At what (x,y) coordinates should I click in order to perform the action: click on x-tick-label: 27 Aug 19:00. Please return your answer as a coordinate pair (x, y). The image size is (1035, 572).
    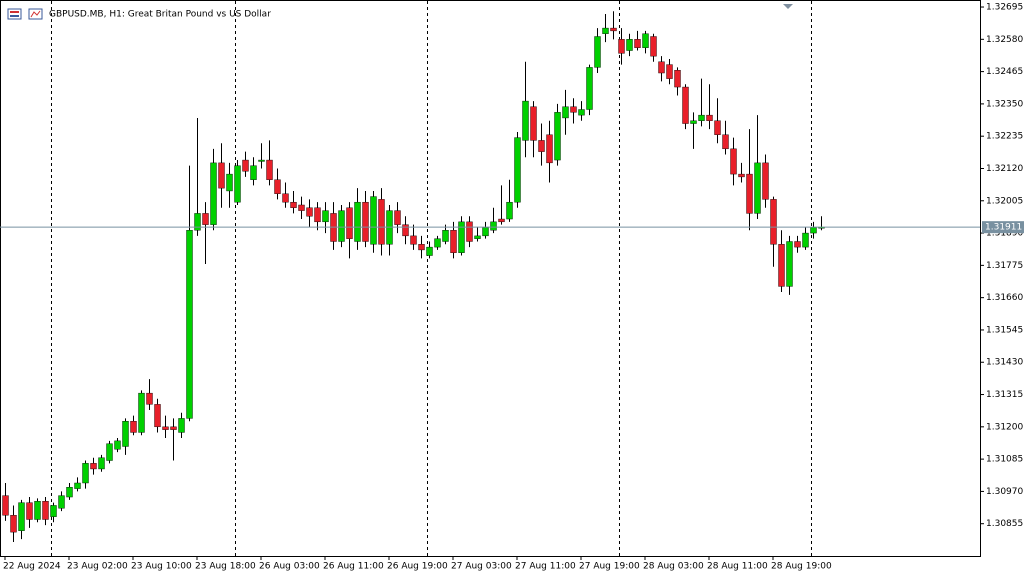
    Looking at the image, I should click on (609, 567).